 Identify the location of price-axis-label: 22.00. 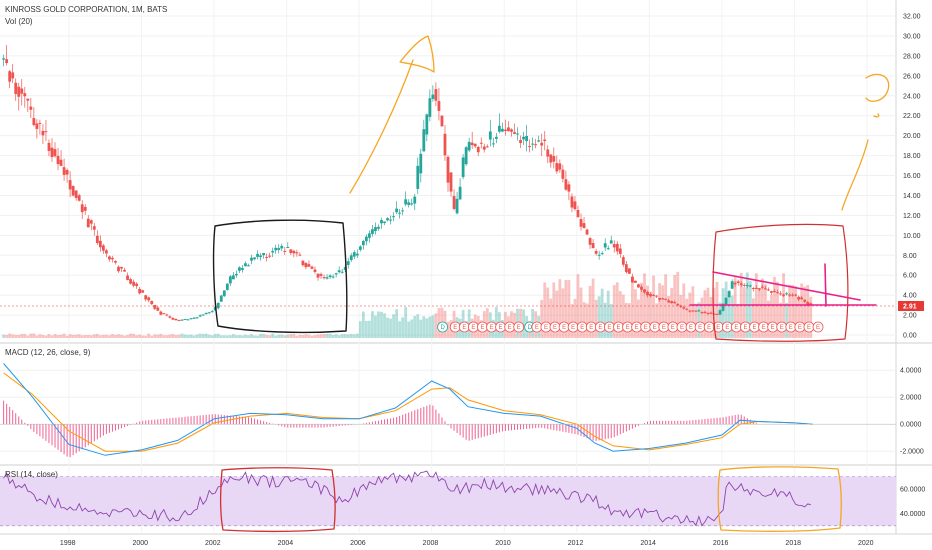
(912, 116).